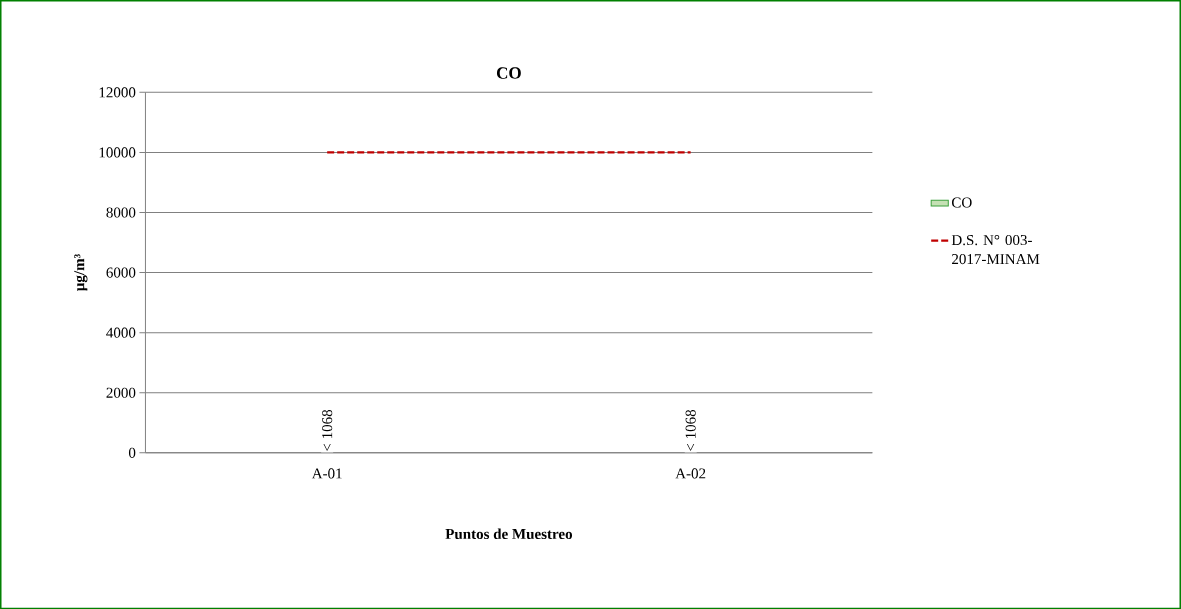  I want to click on y-tick-label: 12000, so click(117, 92).